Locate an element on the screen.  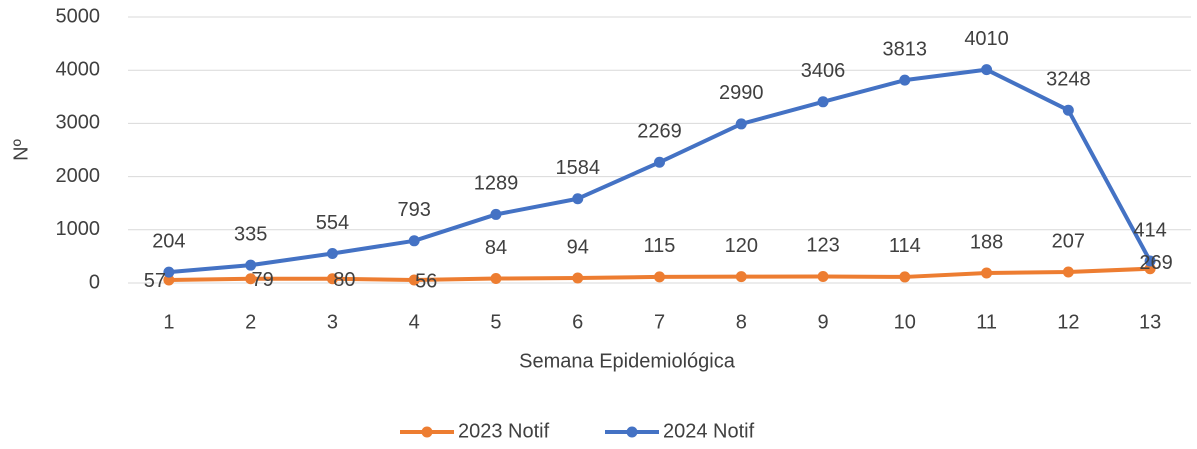
data-label: 57 is located at coordinates (155, 281).